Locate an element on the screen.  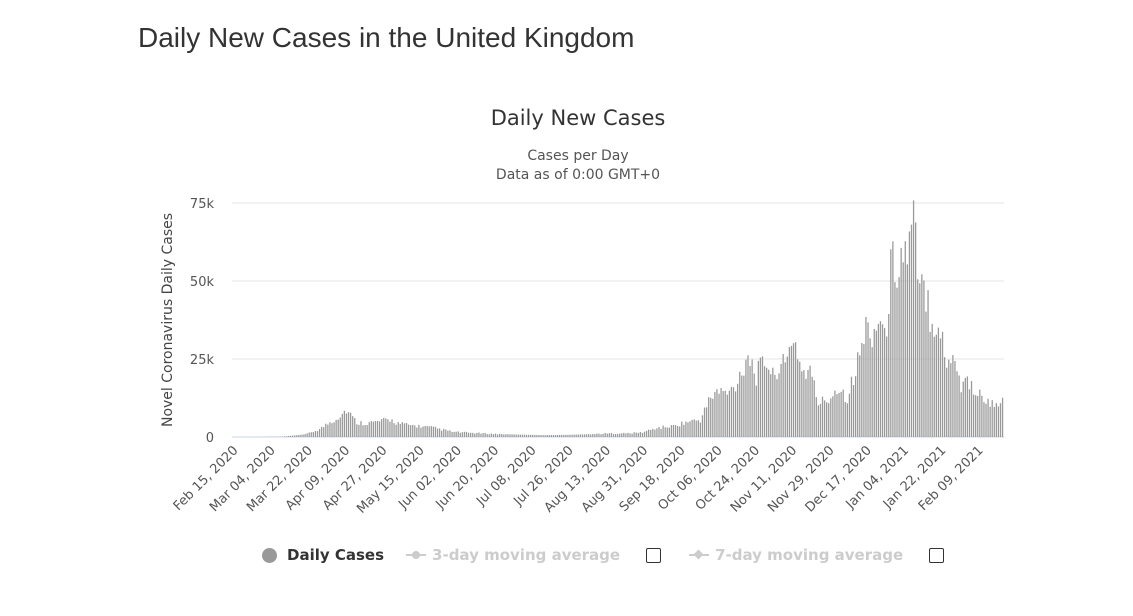
legend-item-daily-cases: Daily Cases is located at coordinates (323, 555).